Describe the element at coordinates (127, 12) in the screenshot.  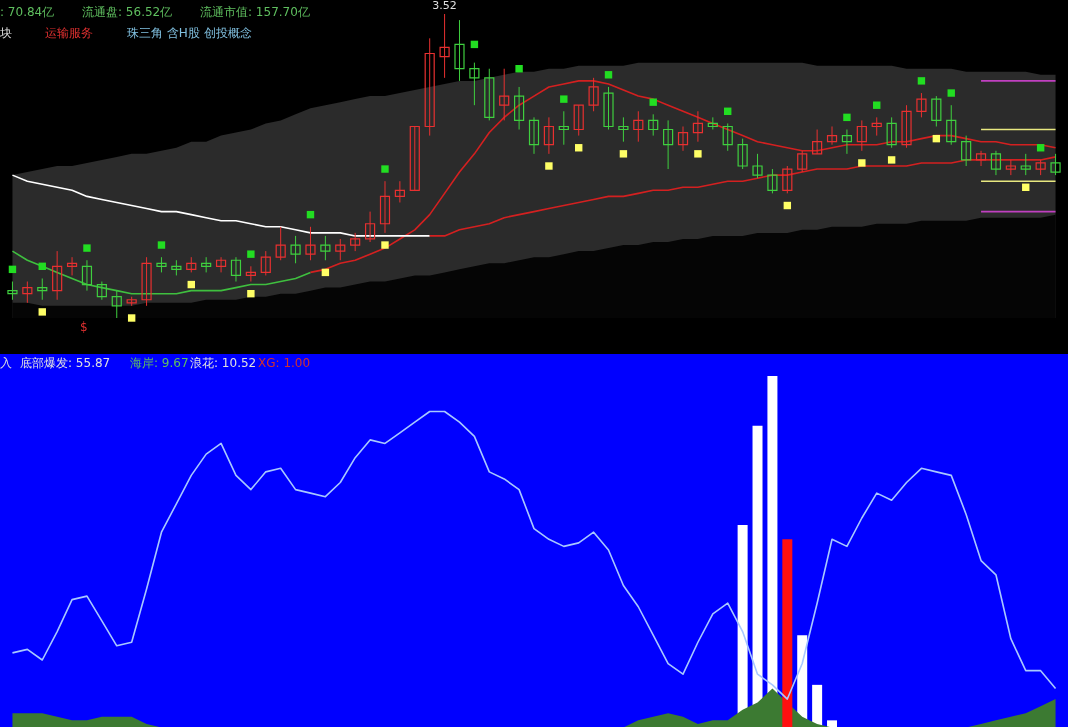
I see `annotation: 流通盘: 56.52亿` at that location.